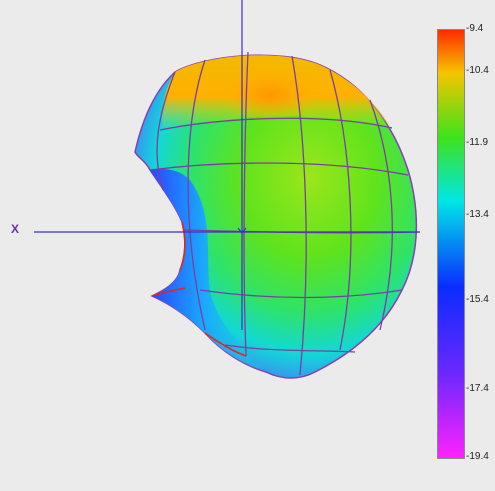  I want to click on color-scale-label: -15.4, so click(477, 300).